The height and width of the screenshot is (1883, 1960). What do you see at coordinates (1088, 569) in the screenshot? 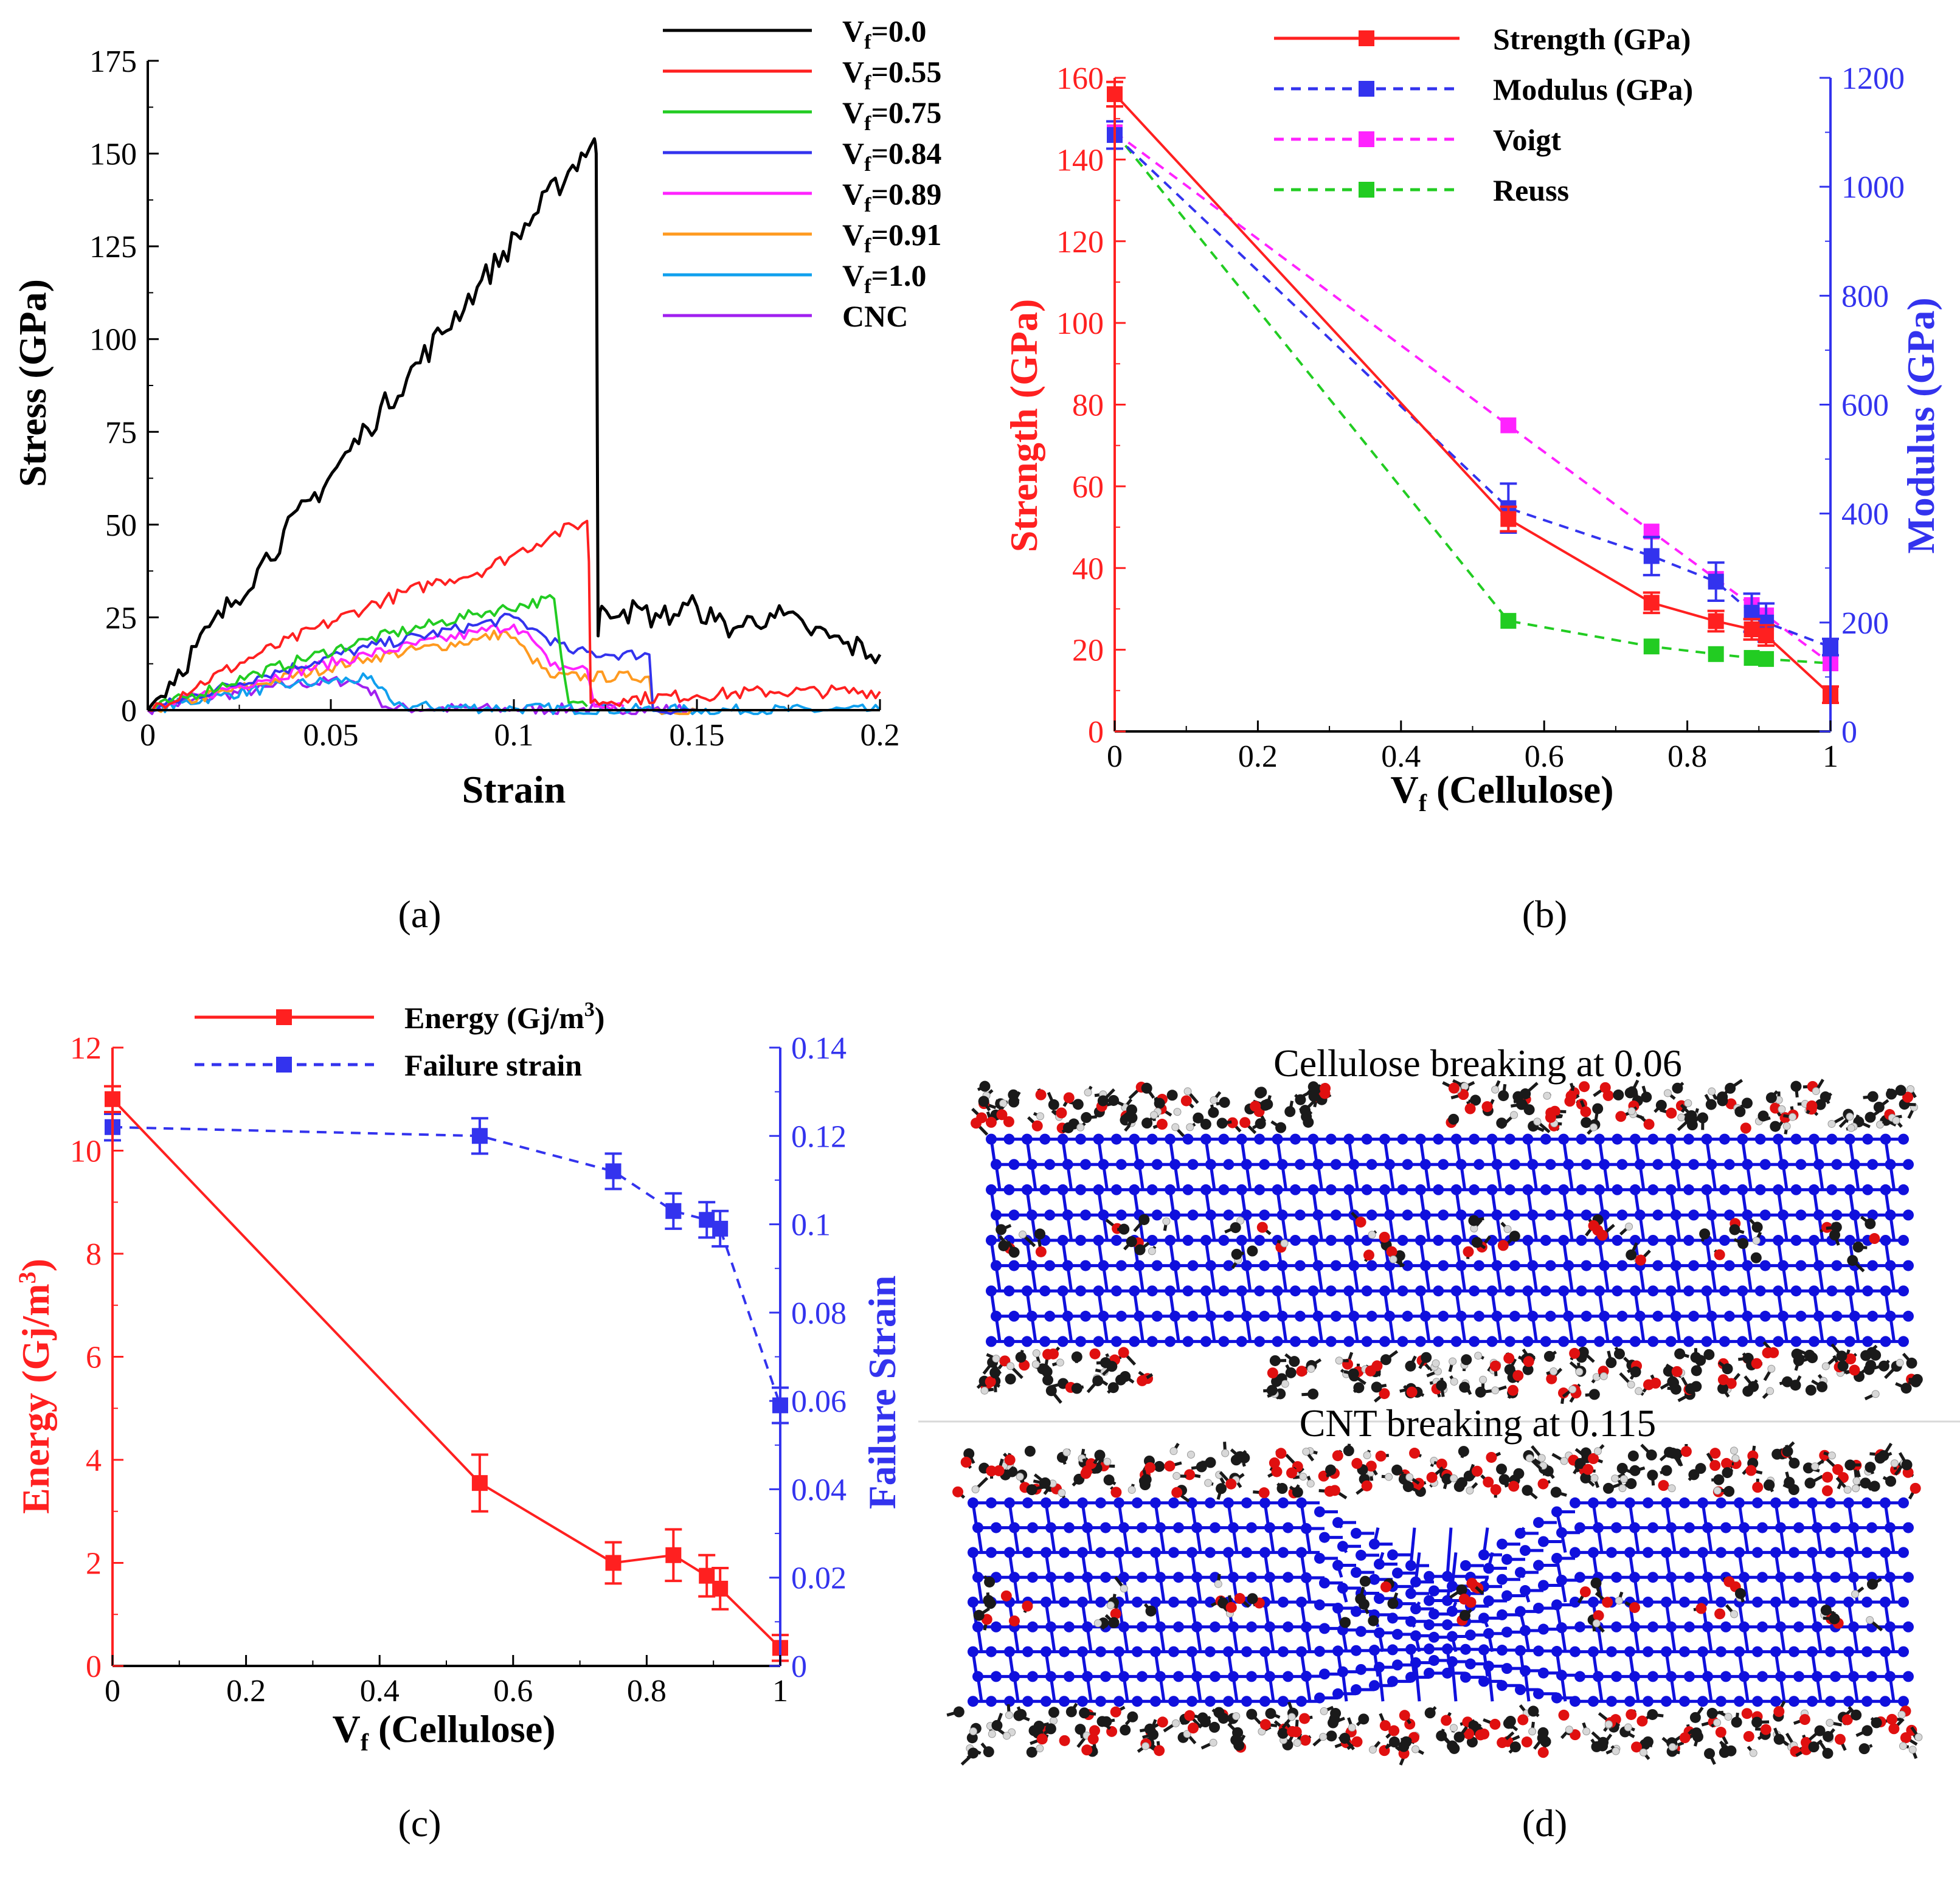
I see `y-tick-label: 40` at bounding box center [1088, 569].